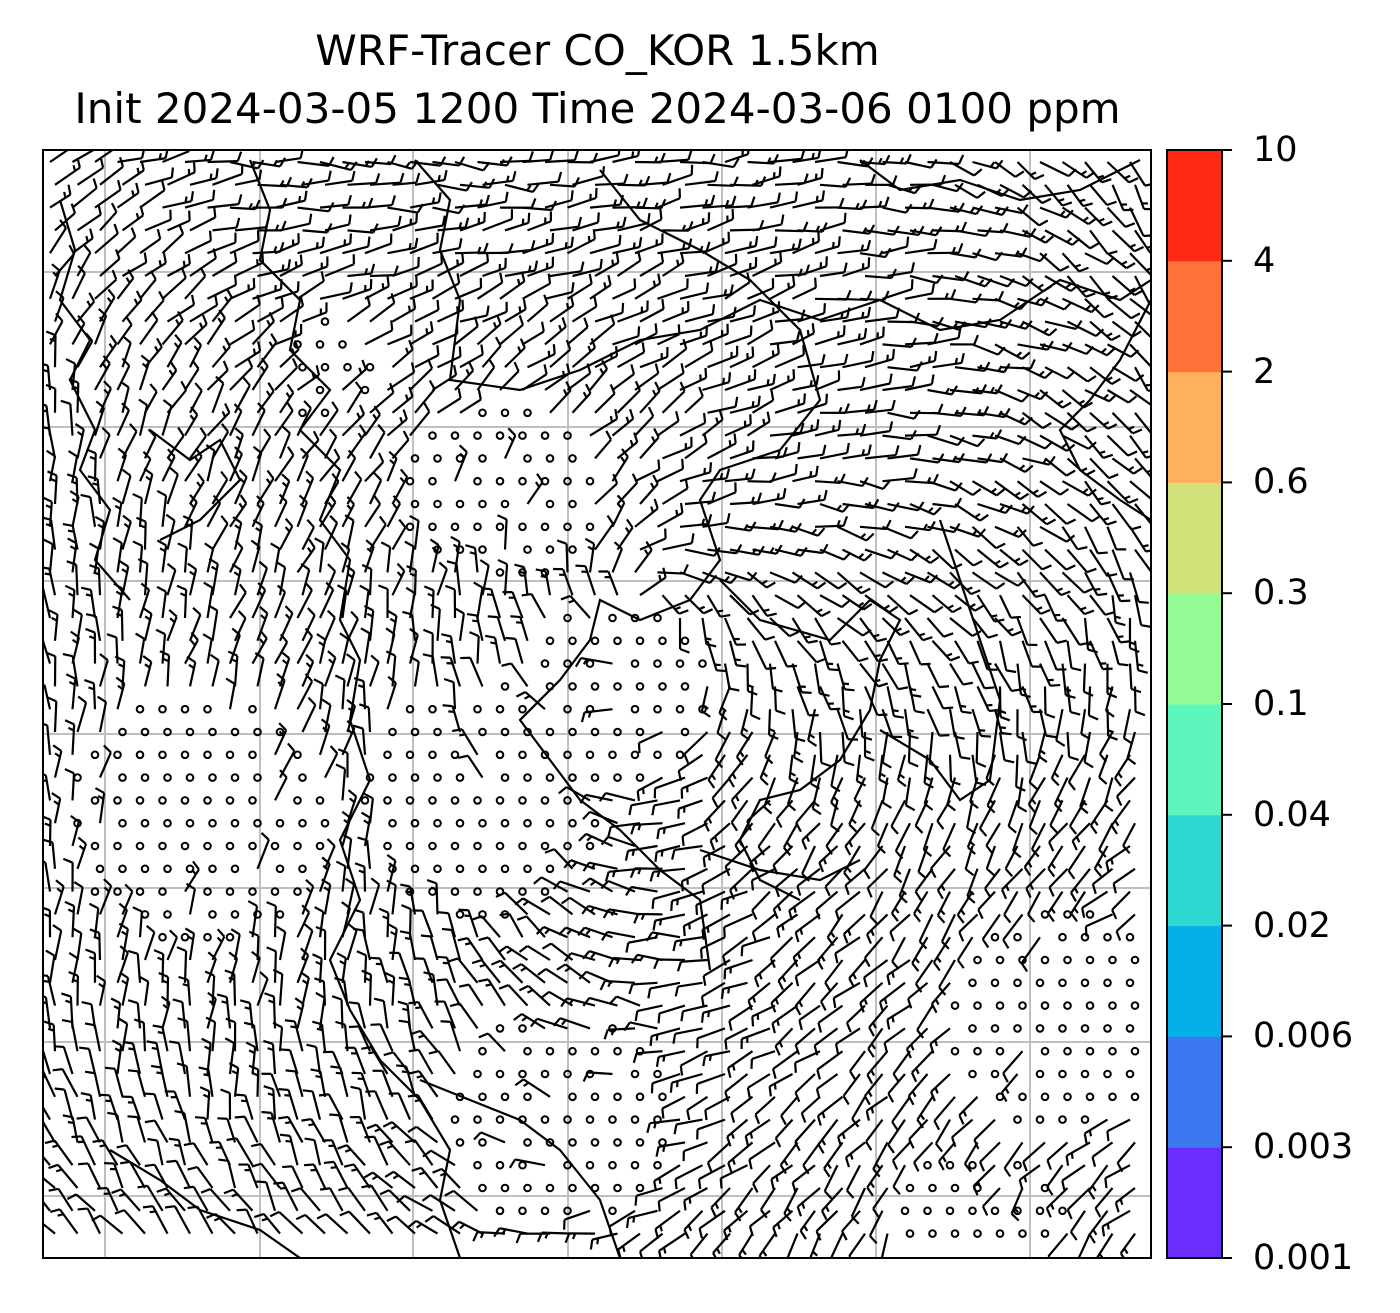 This screenshot has height=1313, width=1400. Describe the element at coordinates (597, 50) in the screenshot. I see `chart-title-line-1: WRF-Tracer CO_KOR 1.5km` at that location.